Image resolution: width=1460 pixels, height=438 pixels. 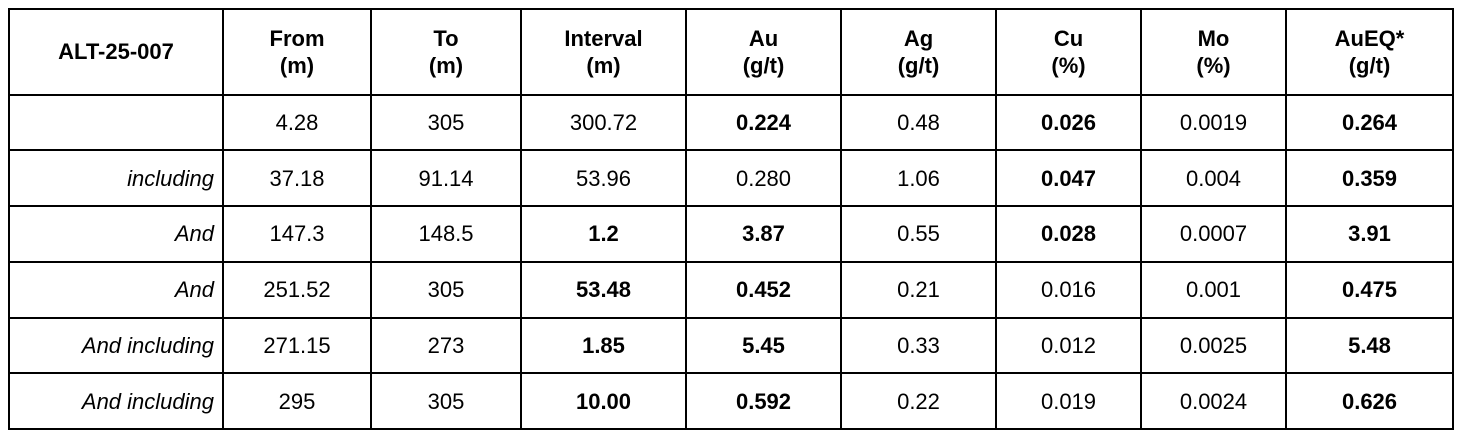 I want to click on data-cell: 0.019, so click(x=1068, y=401).